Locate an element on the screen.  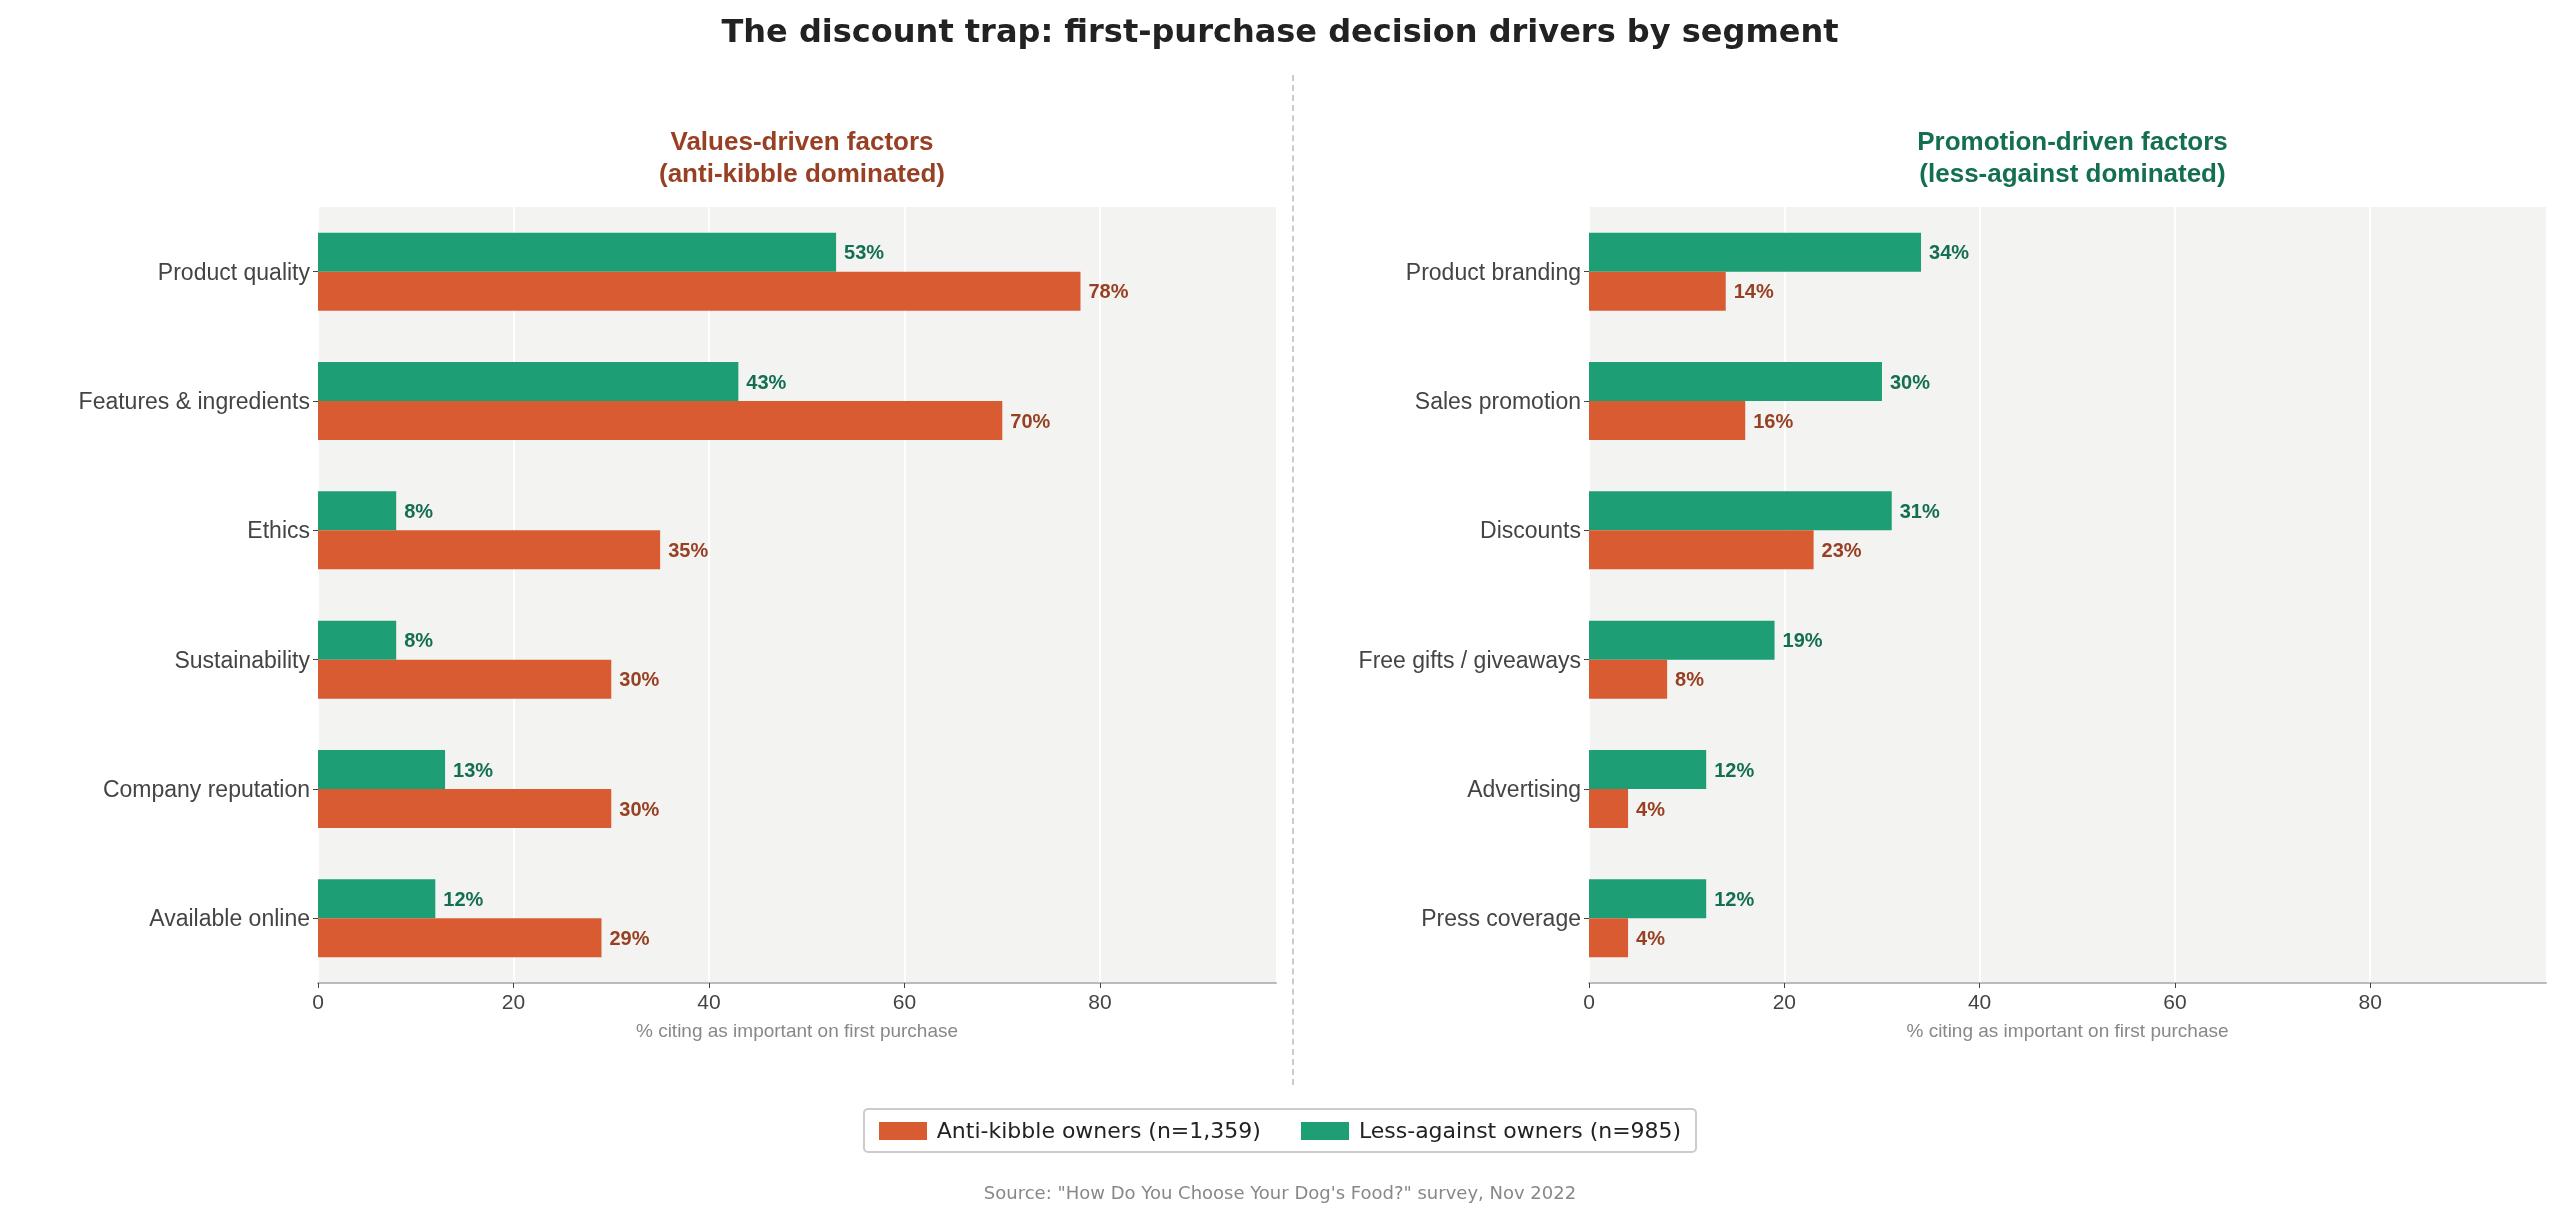
y-tick-label: Features & ingredients is located at coordinates (194, 401).